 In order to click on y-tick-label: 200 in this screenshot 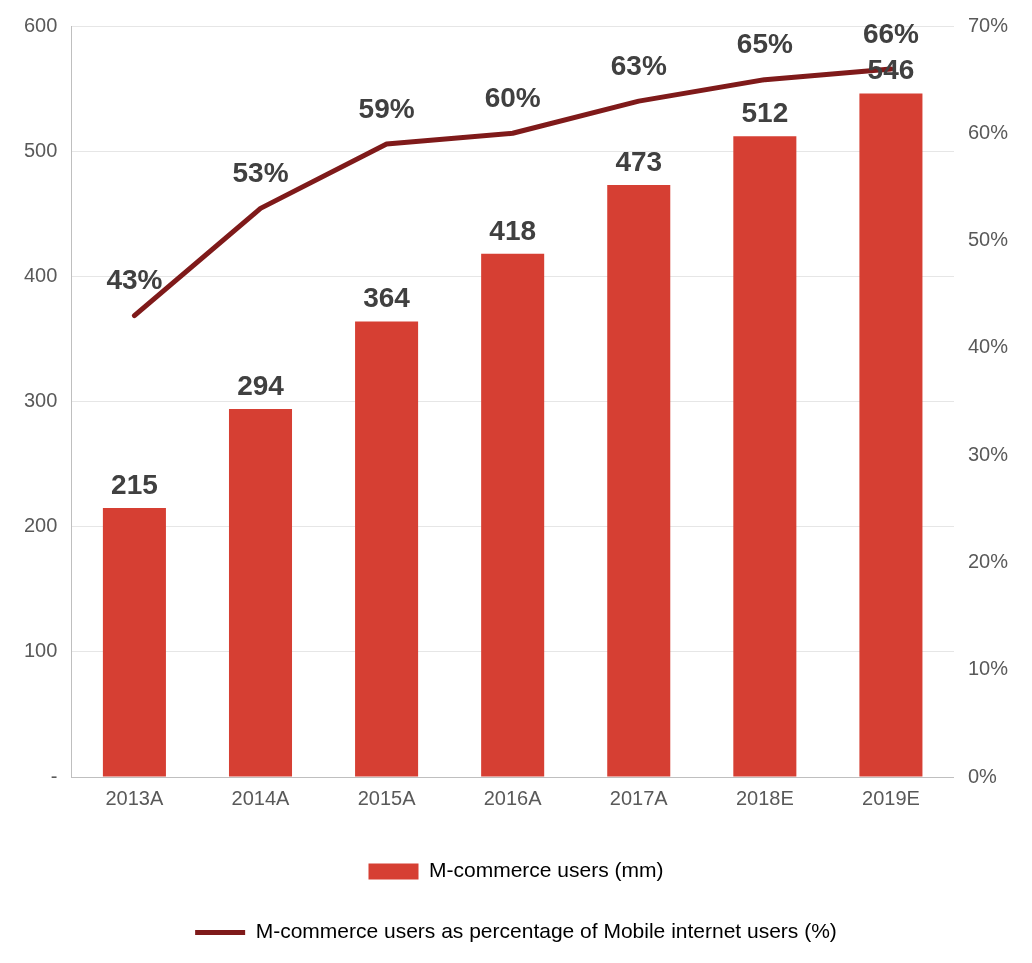, I will do `click(40, 525)`.